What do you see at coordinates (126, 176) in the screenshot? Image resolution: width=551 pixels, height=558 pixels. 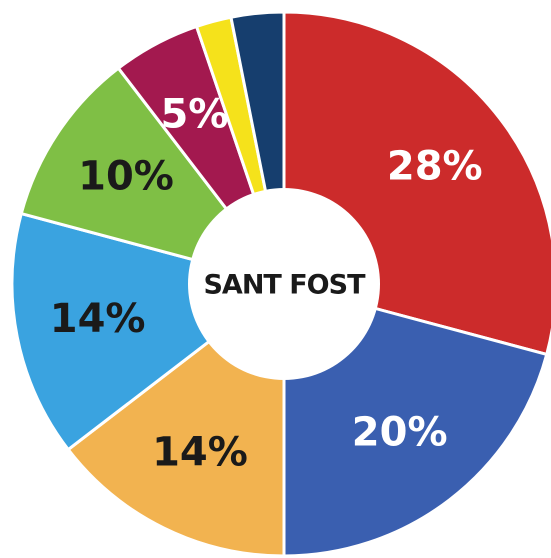 I see `data-label: 10%` at bounding box center [126, 176].